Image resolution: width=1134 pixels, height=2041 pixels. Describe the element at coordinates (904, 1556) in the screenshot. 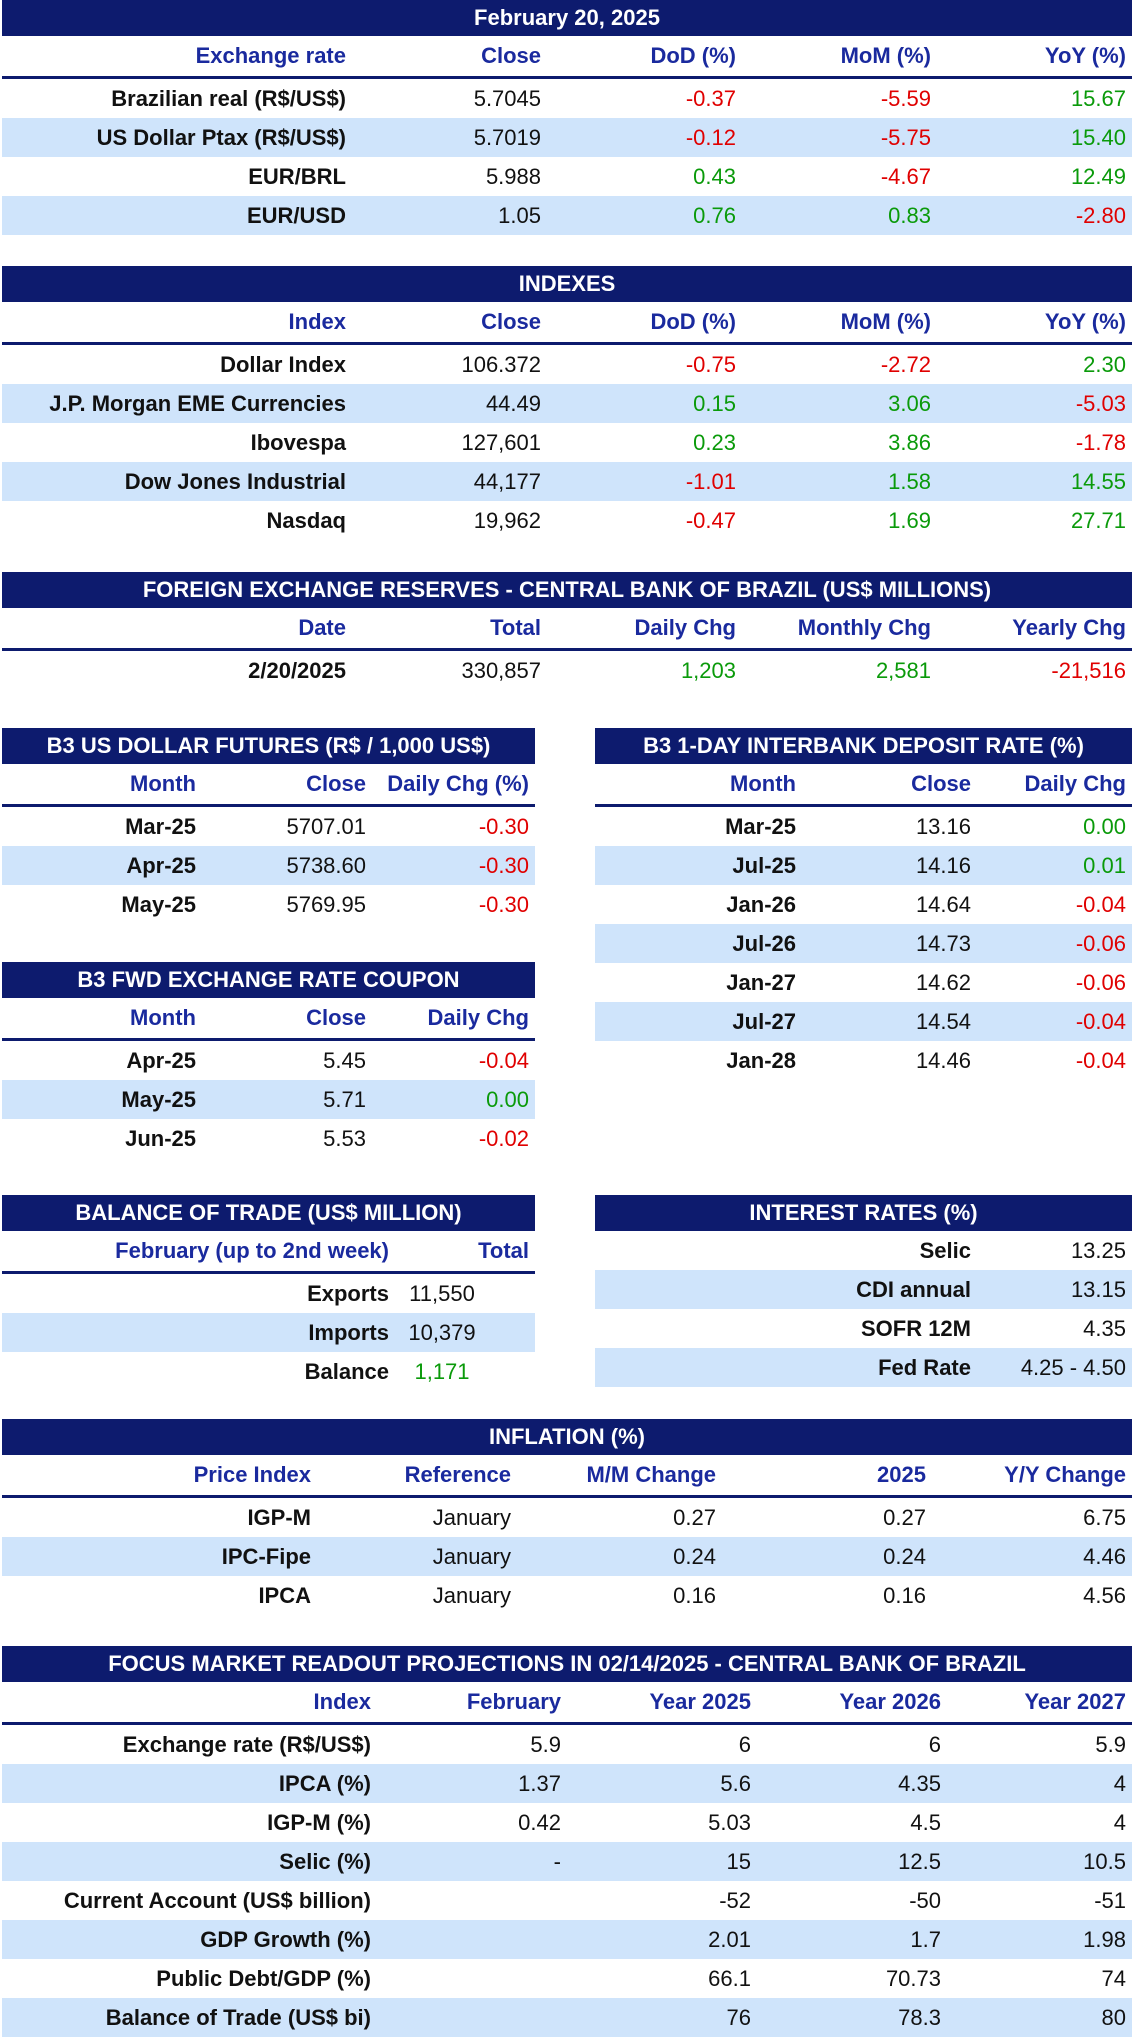

I see `ytd-value: 0.24` at that location.